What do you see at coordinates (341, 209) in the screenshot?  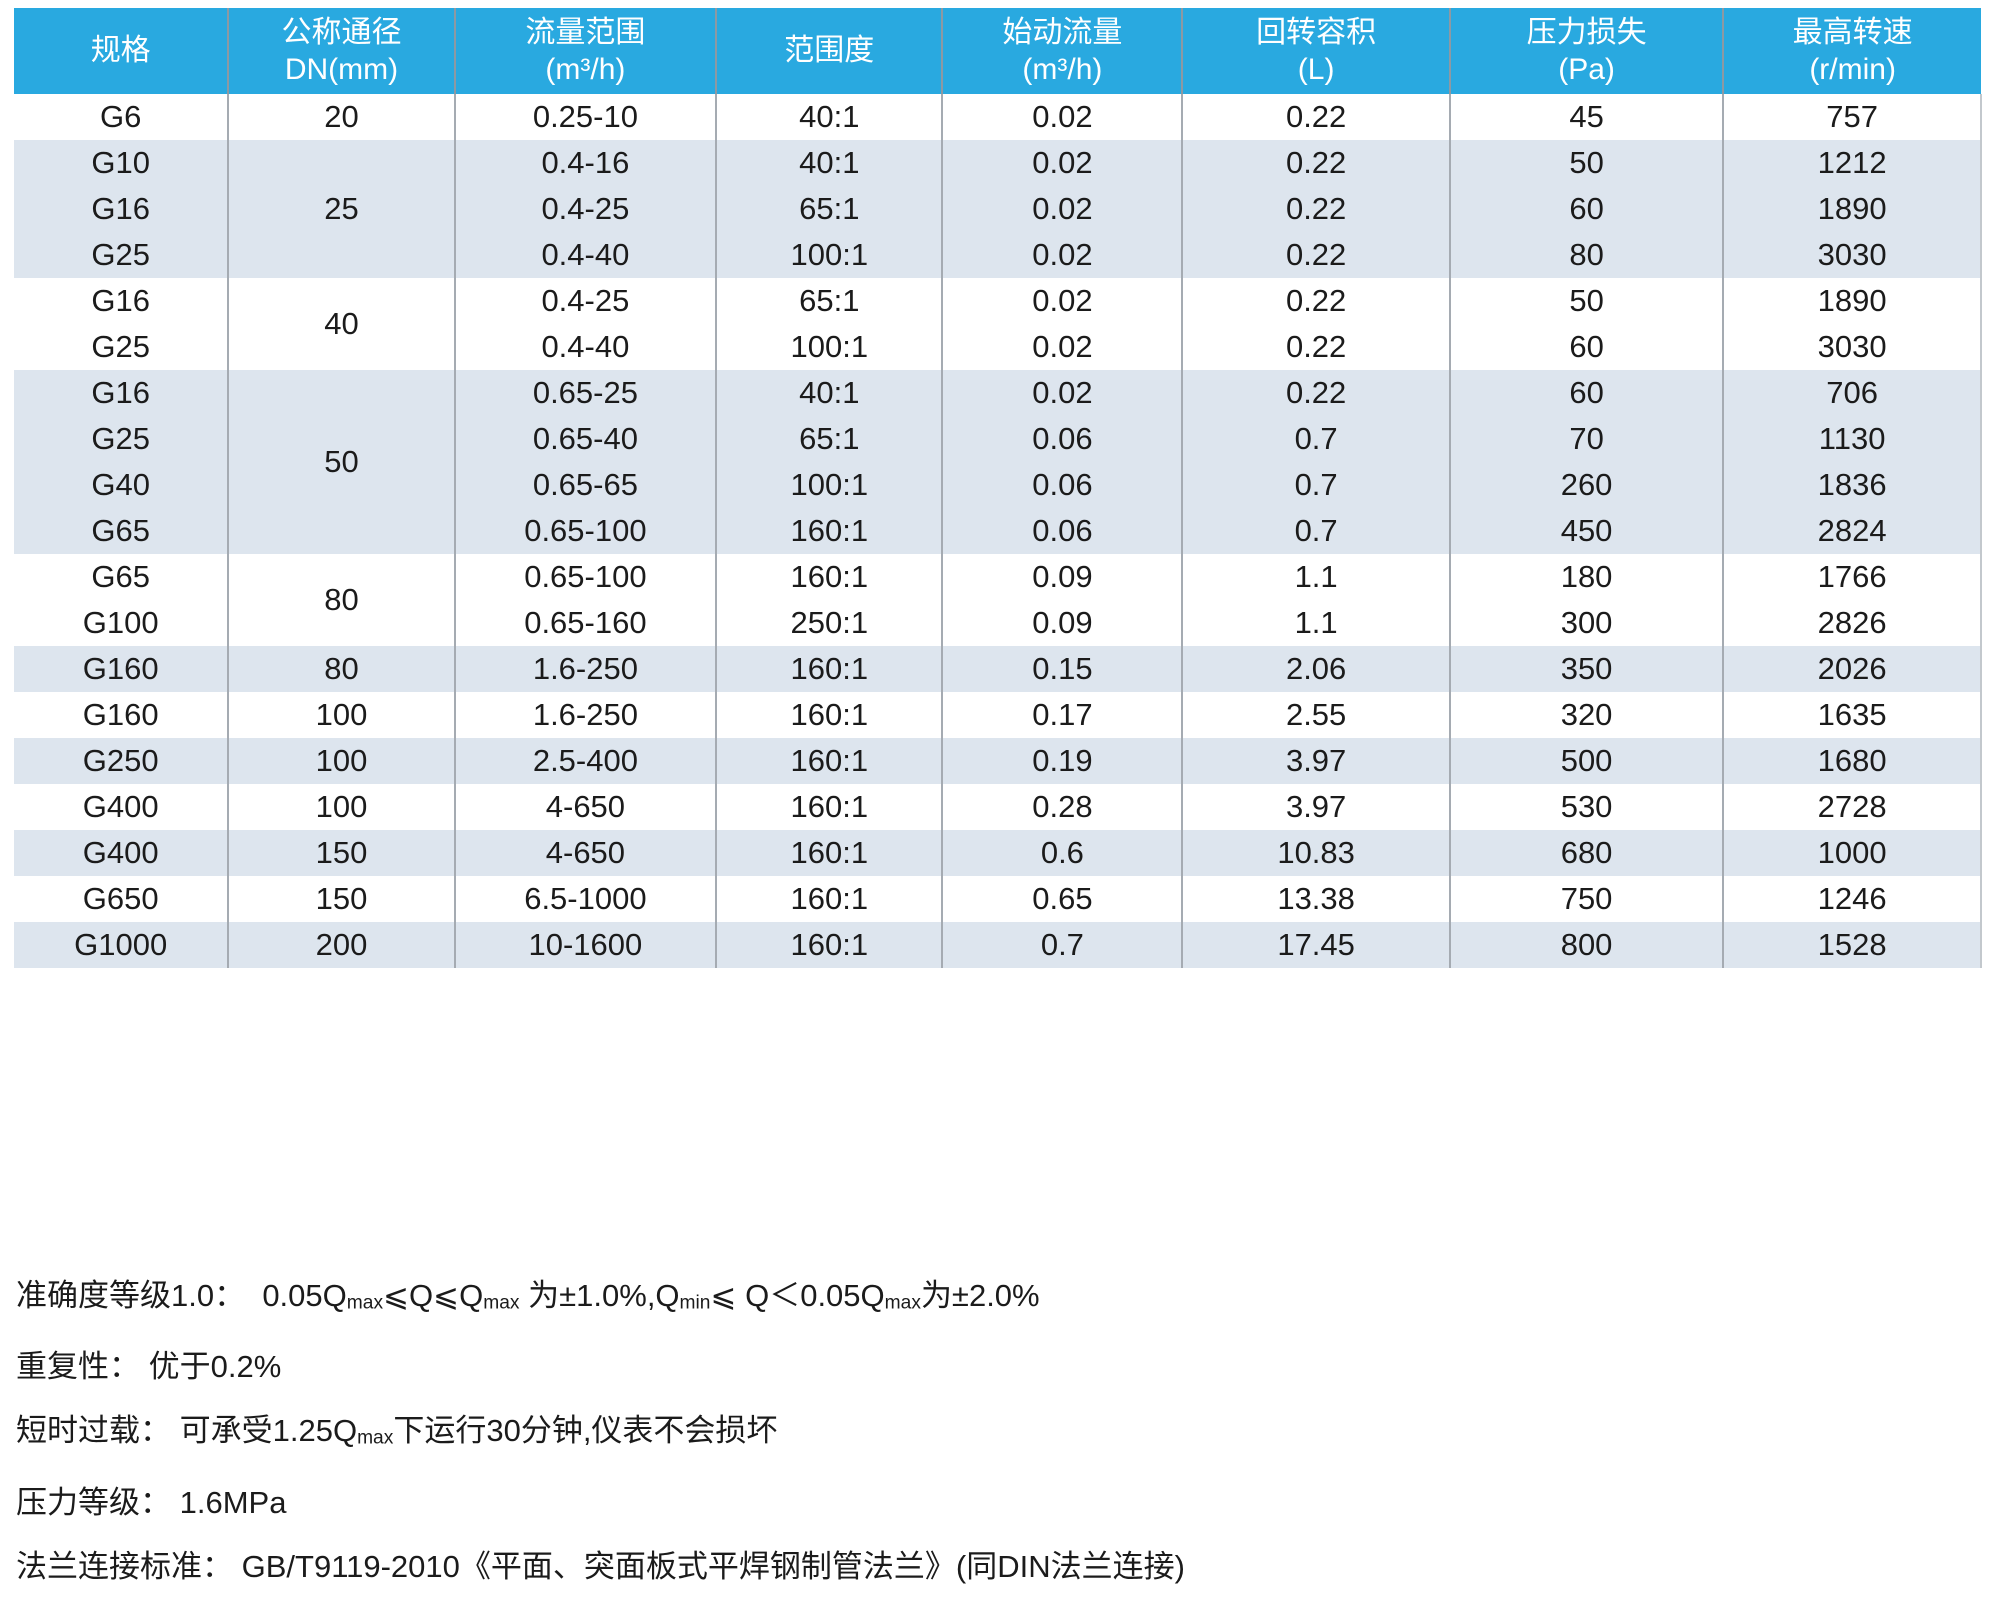 I see `dn-cell: 25` at bounding box center [341, 209].